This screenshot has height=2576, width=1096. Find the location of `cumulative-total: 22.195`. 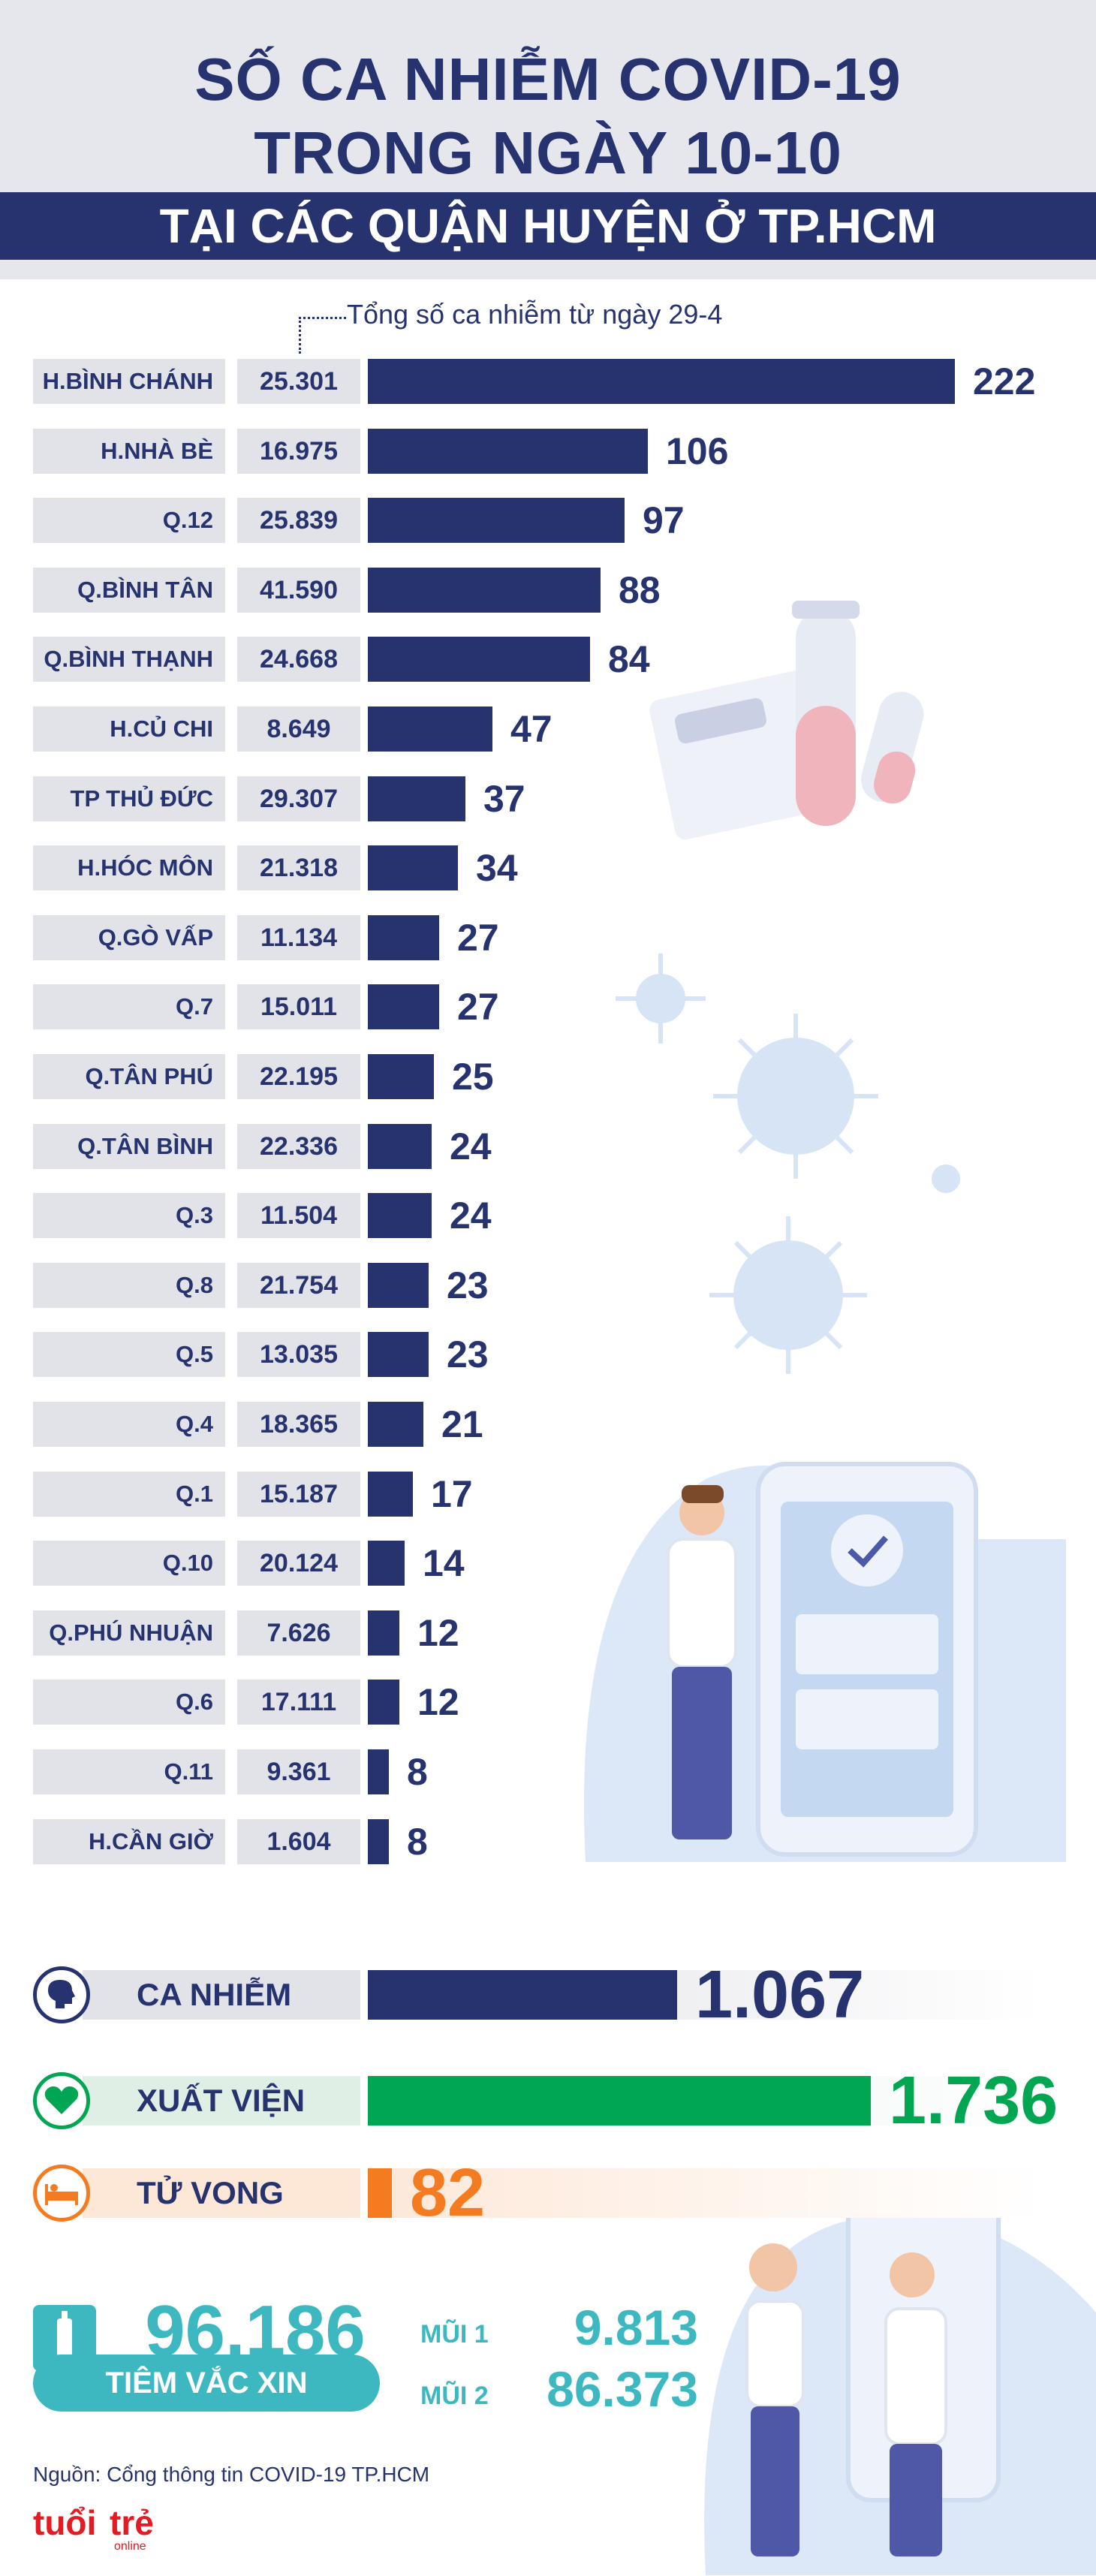

cumulative-total: 22.195 is located at coordinates (298, 1076).